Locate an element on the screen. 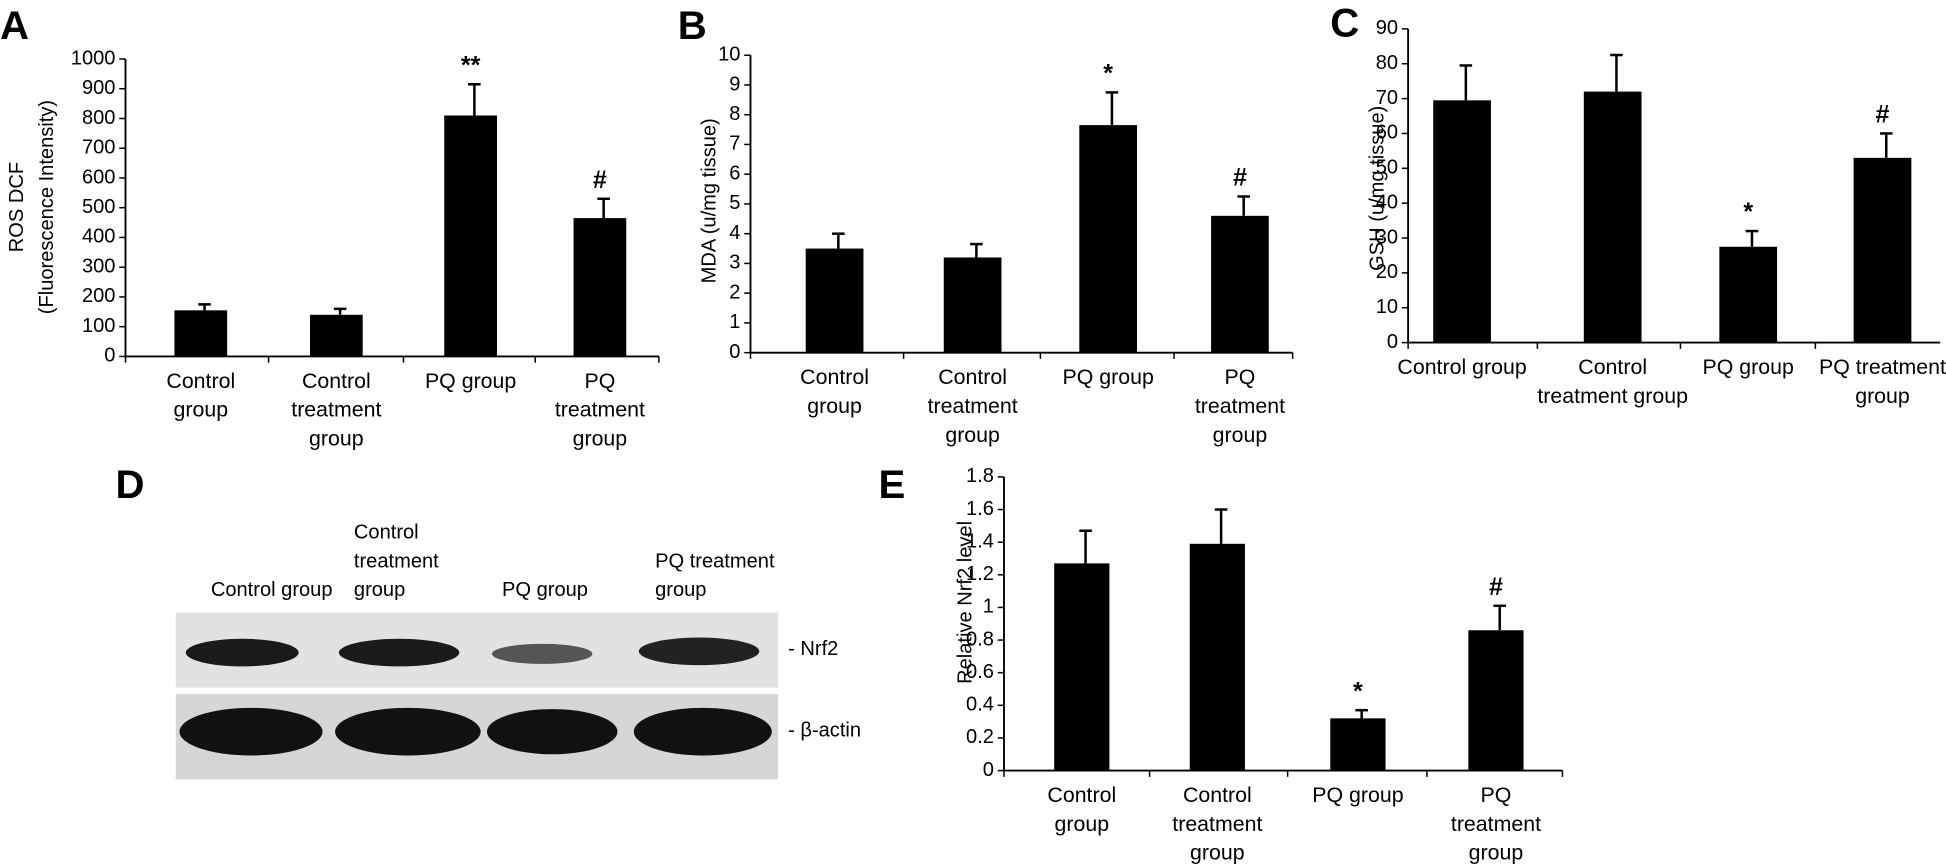  y-tick-label: 5 is located at coordinates (734, 203).